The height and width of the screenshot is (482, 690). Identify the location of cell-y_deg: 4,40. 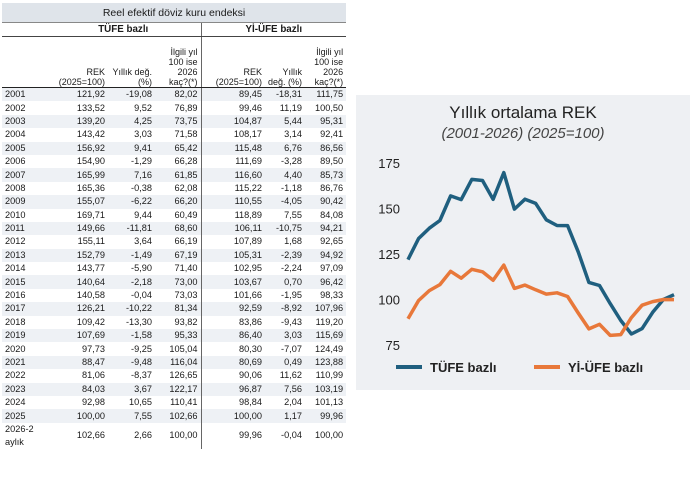
(285, 175).